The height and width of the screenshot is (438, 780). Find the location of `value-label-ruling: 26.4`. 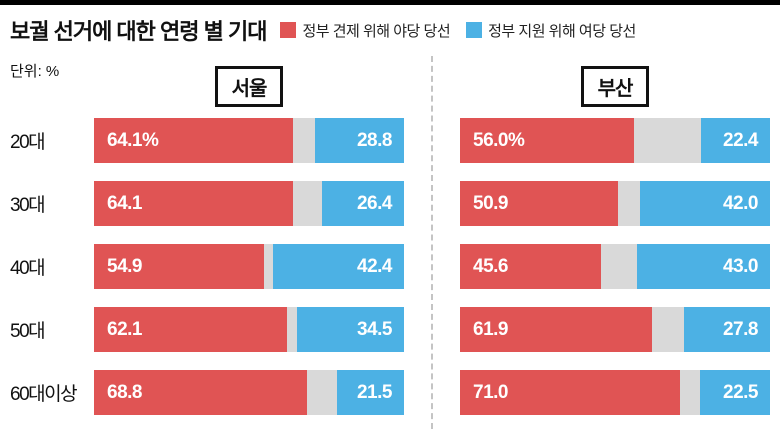

value-label-ruling: 26.4 is located at coordinates (374, 203).